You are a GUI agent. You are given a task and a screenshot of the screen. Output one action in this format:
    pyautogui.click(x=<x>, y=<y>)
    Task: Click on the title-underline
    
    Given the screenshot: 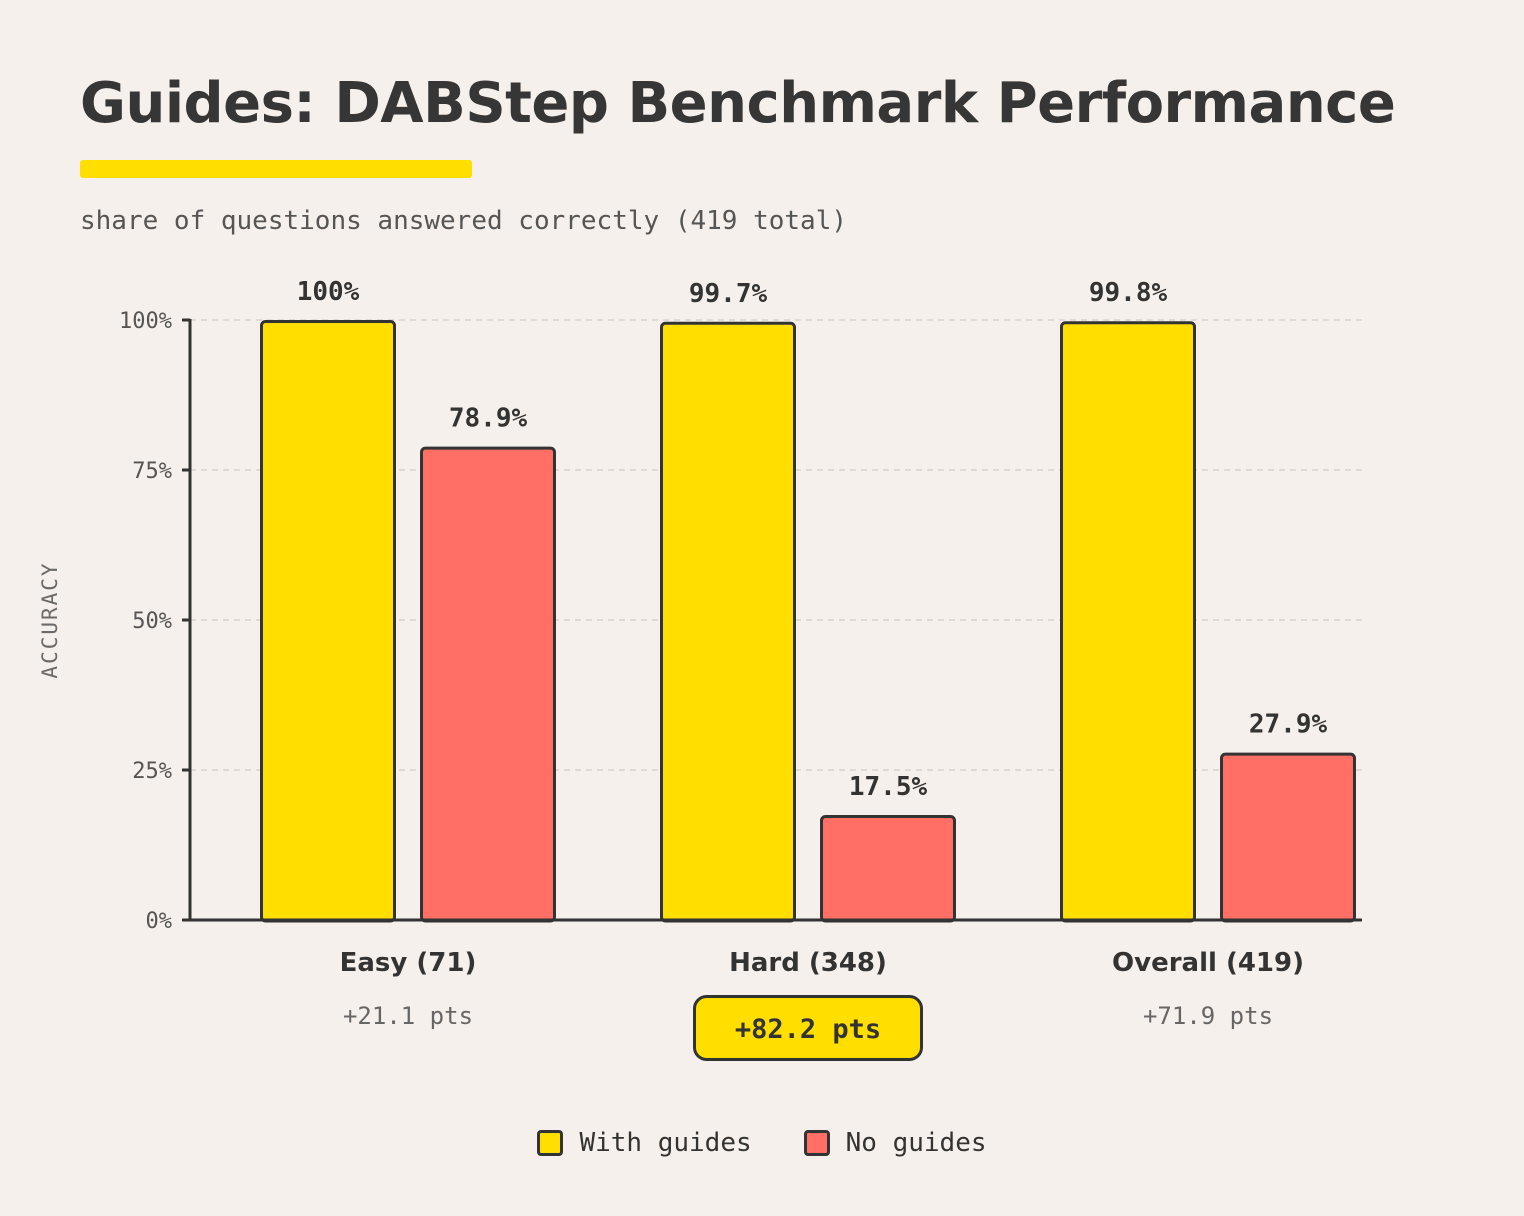 What is the action you would take?
    pyautogui.click(x=276, y=169)
    